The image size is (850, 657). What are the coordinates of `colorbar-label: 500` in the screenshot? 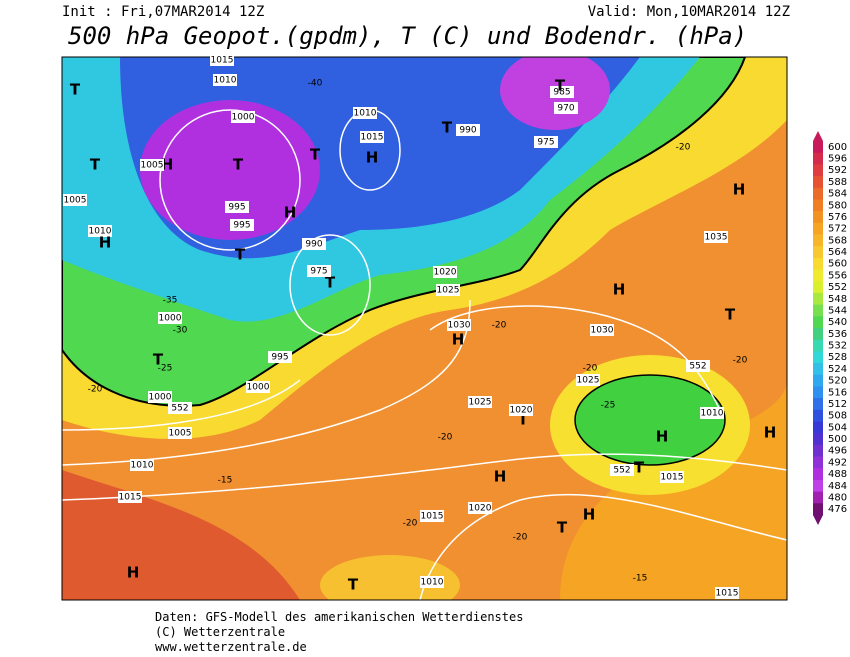 It's located at (837, 439).